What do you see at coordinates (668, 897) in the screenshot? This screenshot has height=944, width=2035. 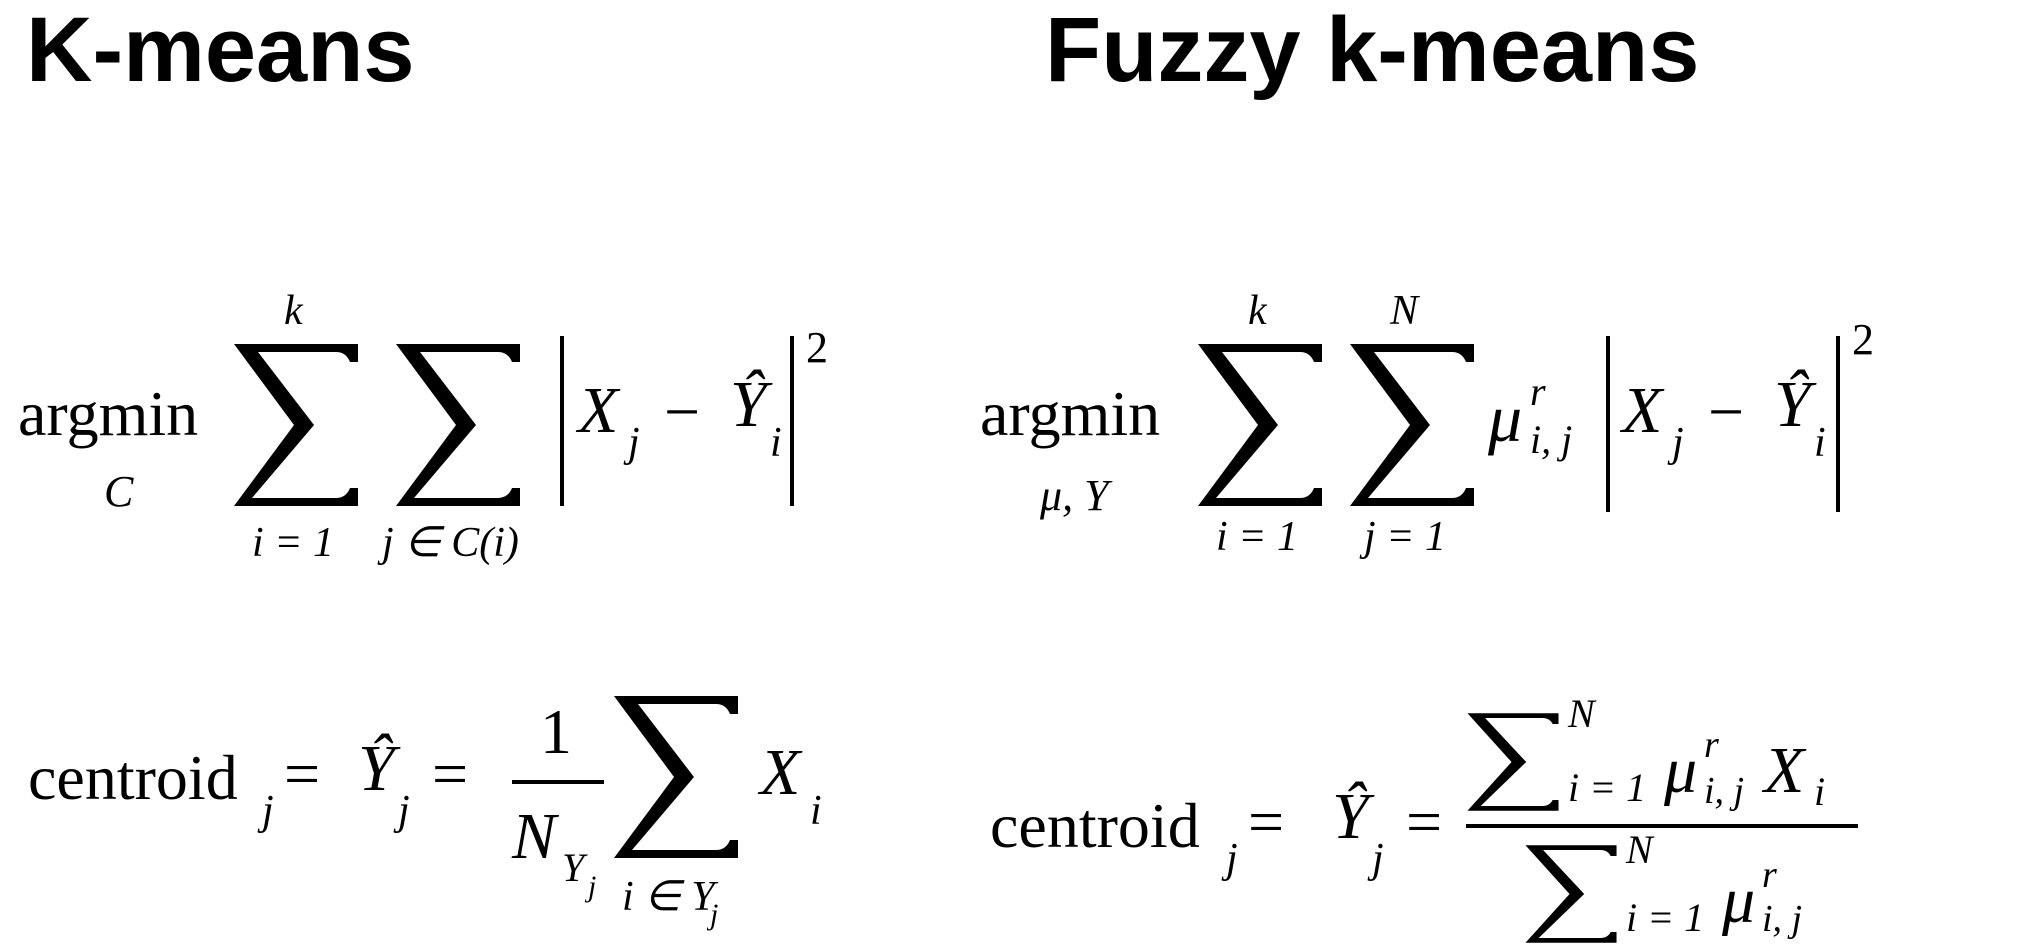 I see `sum-lower-limit: i ∈ Y` at bounding box center [668, 897].